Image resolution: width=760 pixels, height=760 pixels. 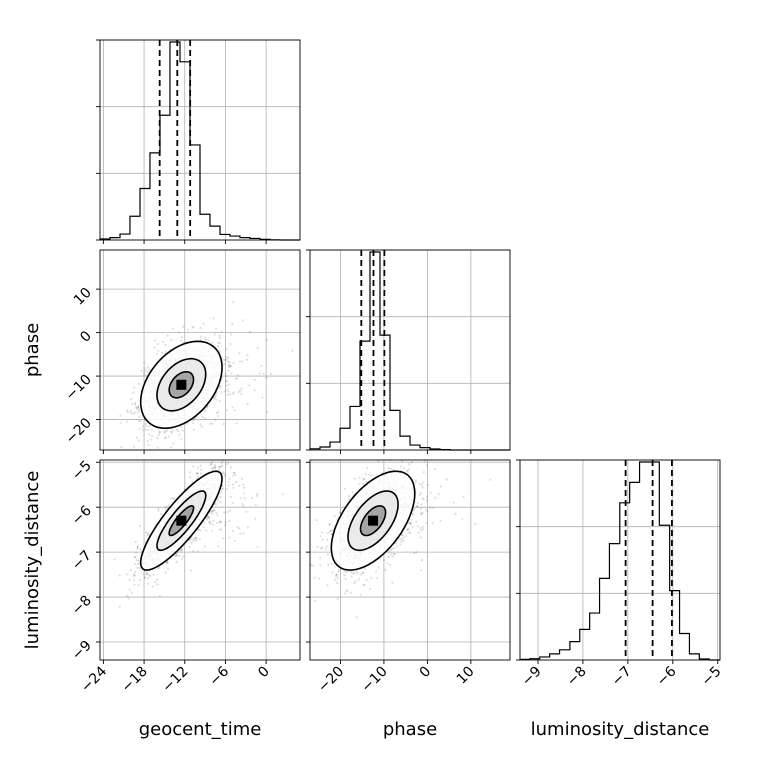 I want to click on x-tick-label: 10, so click(x=466, y=676).